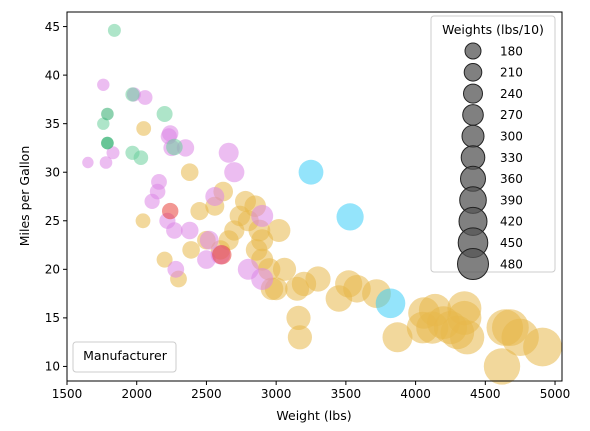 The height and width of the screenshot is (431, 590). Describe the element at coordinates (52, 75) in the screenshot. I see `y-tick-label: 40` at that location.